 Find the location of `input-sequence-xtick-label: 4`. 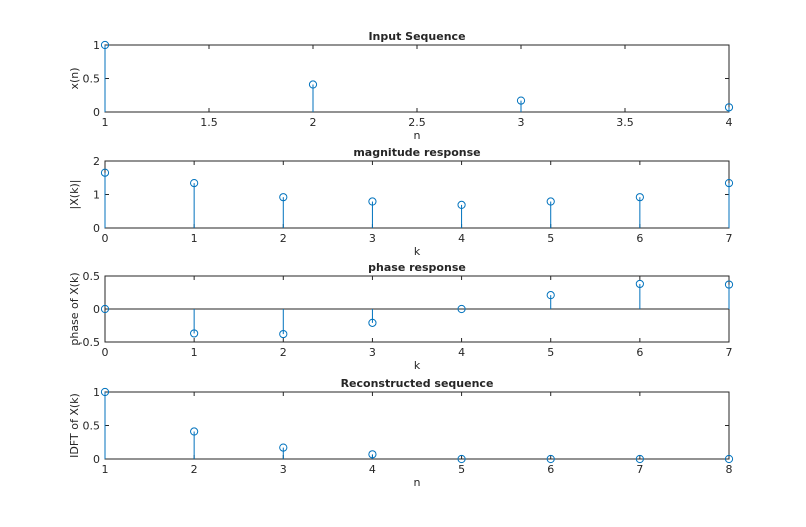

input-sequence-xtick-label: 4 is located at coordinates (729, 122).